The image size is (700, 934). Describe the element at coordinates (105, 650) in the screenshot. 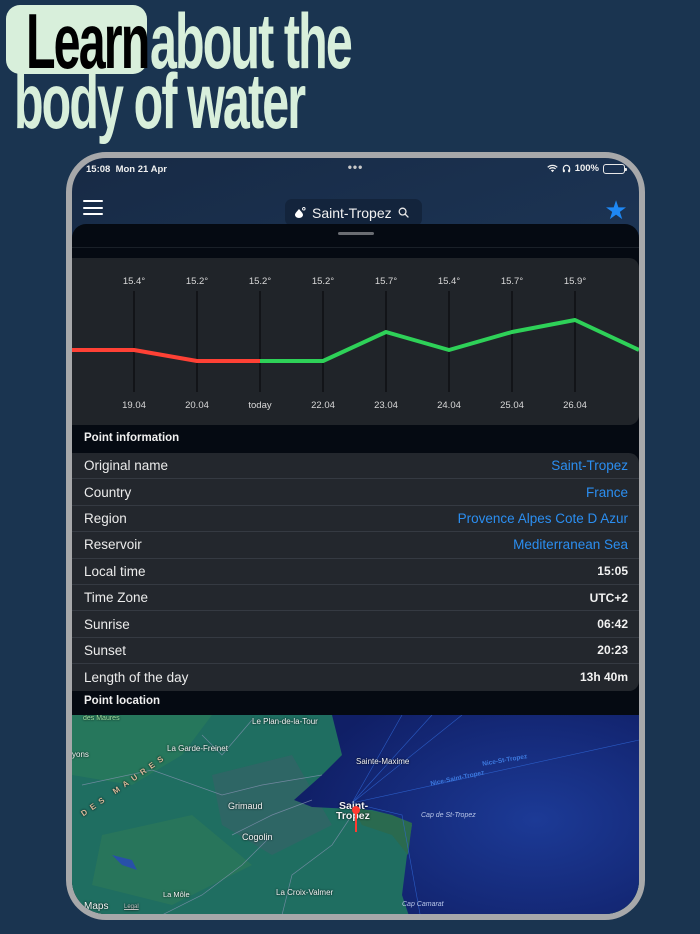

I see `info-label: Sunset` at that location.